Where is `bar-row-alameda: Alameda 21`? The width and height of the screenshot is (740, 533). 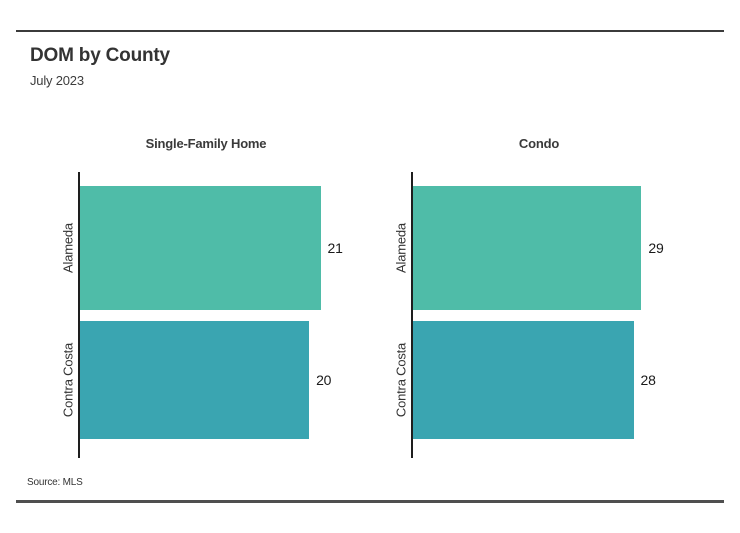 bar-row-alameda: Alameda 21 is located at coordinates (208, 248).